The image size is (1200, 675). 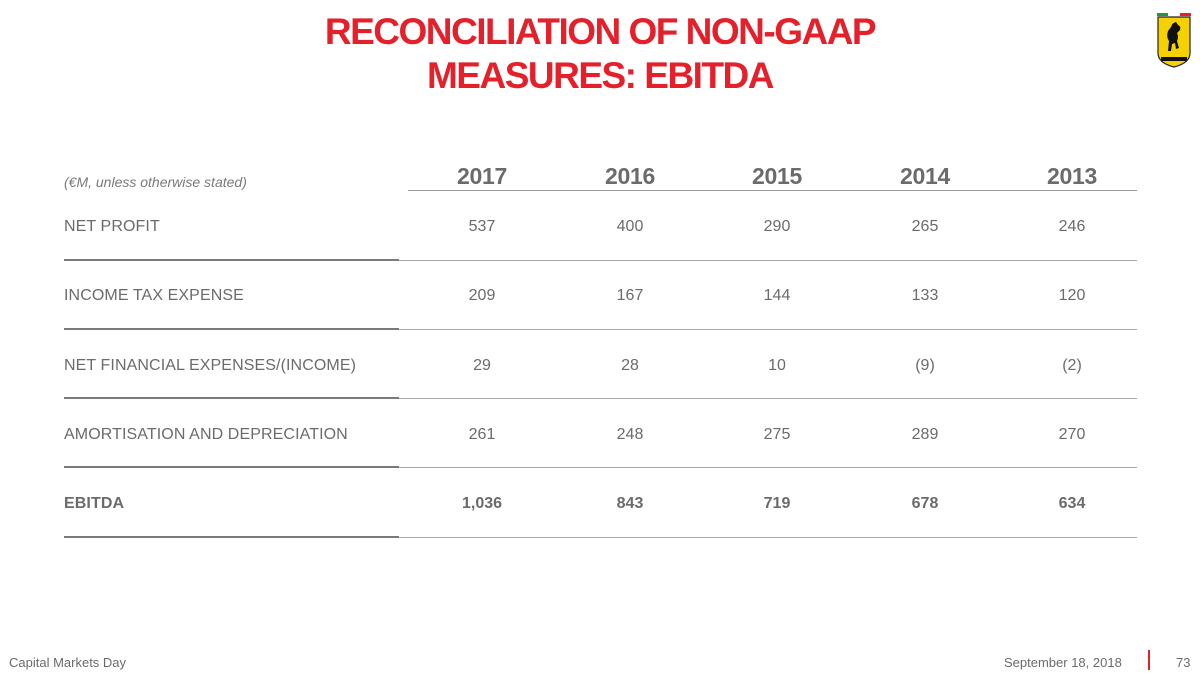 What do you see at coordinates (482, 295) in the screenshot?
I see `table-cell: 209` at bounding box center [482, 295].